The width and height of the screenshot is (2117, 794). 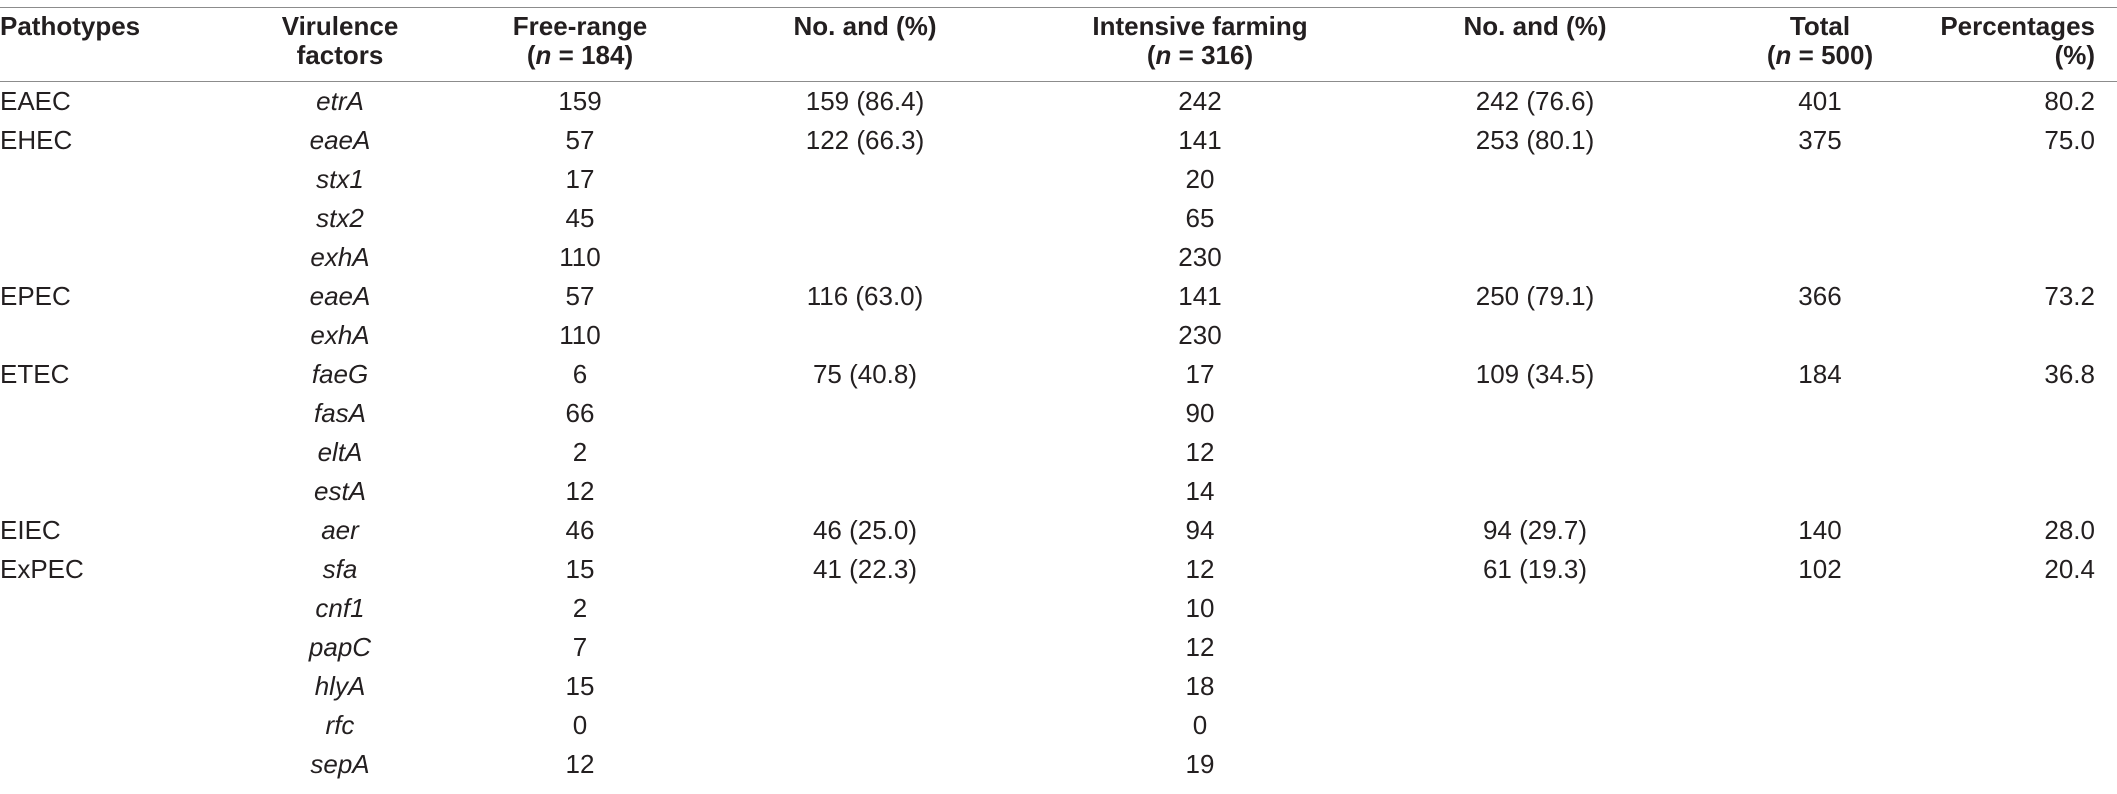 I want to click on free-range-count-cell: 0, so click(x=580, y=725).